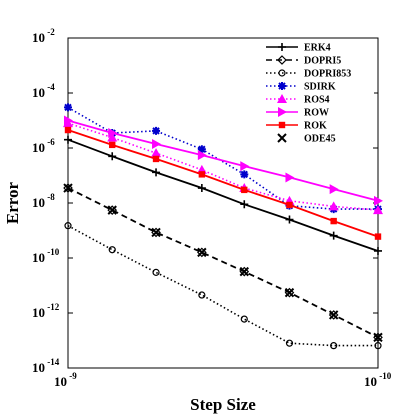  What do you see at coordinates (317, 100) in the screenshot?
I see `legend-label: ROS4` at bounding box center [317, 100].